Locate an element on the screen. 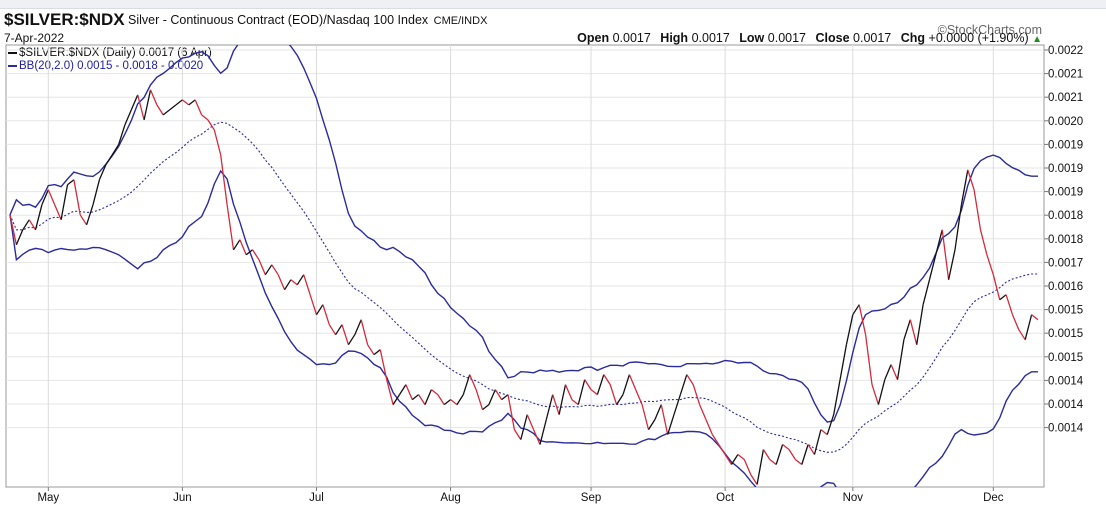 This screenshot has height=510, width=1106. high-label: High is located at coordinates (674, 38).